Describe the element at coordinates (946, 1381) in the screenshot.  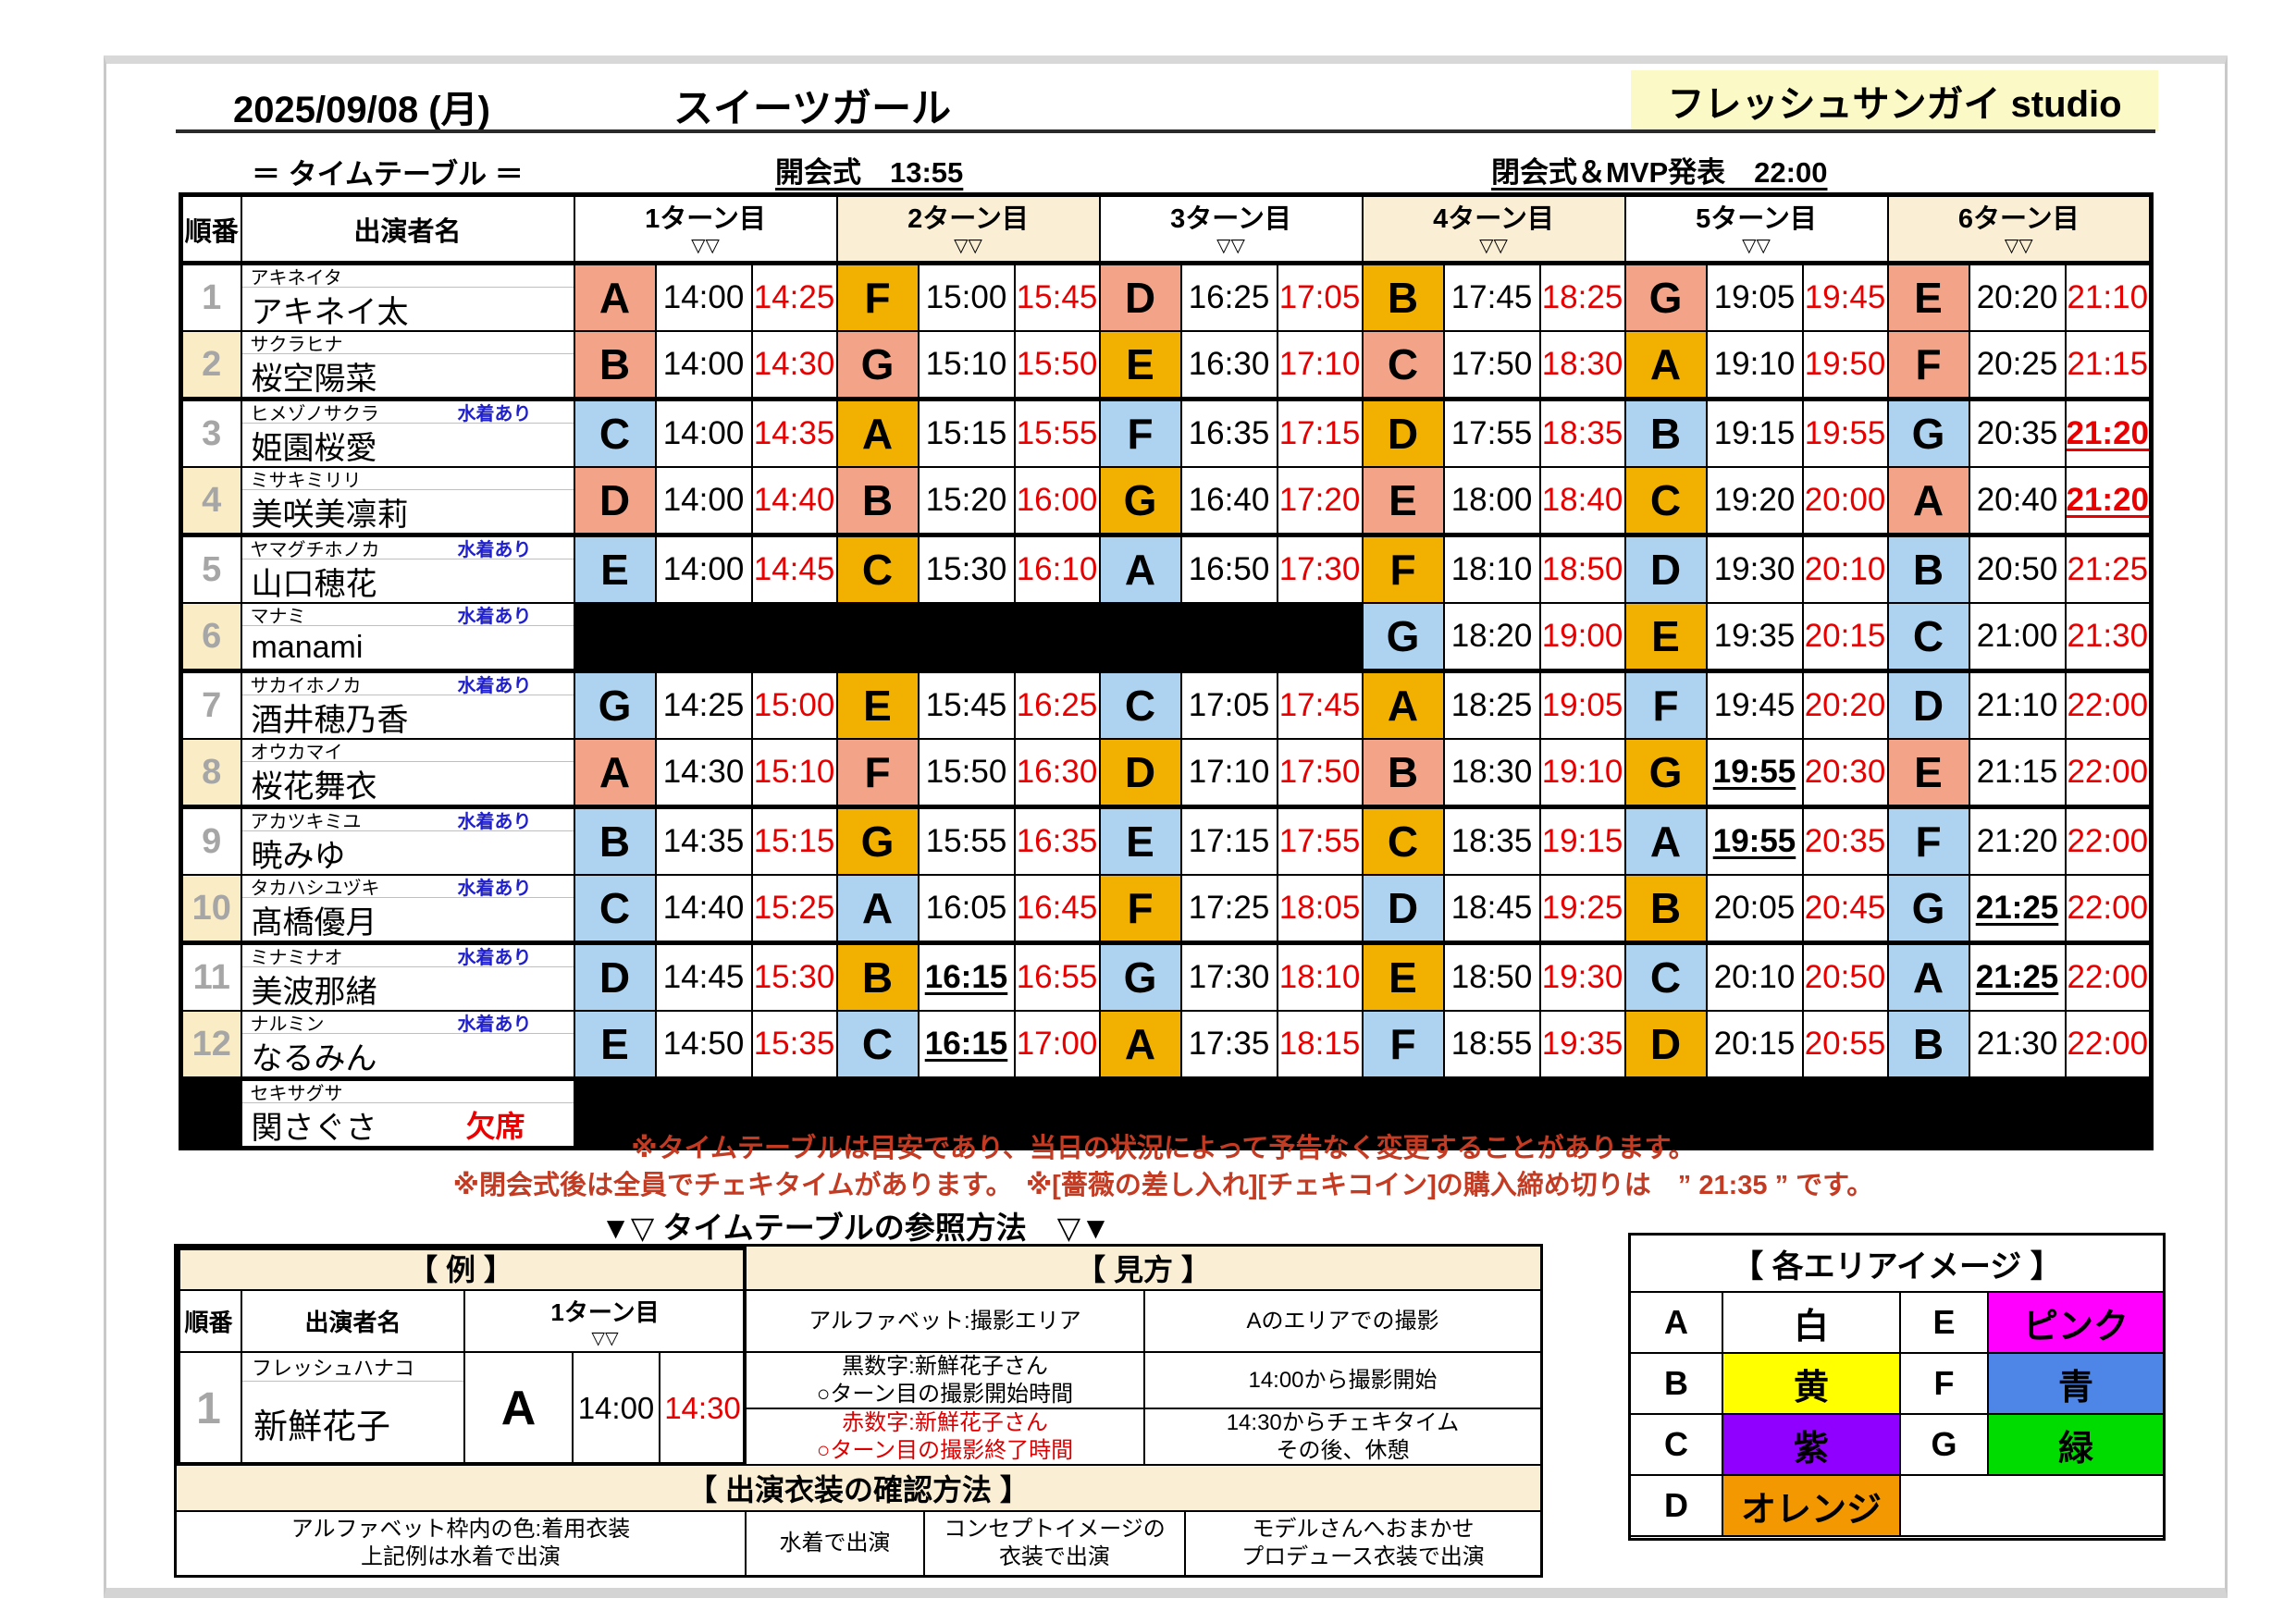
I see `howto-left: 黒数字:新鮮花子さん ○ターン目の撮影開始時間` at that location.